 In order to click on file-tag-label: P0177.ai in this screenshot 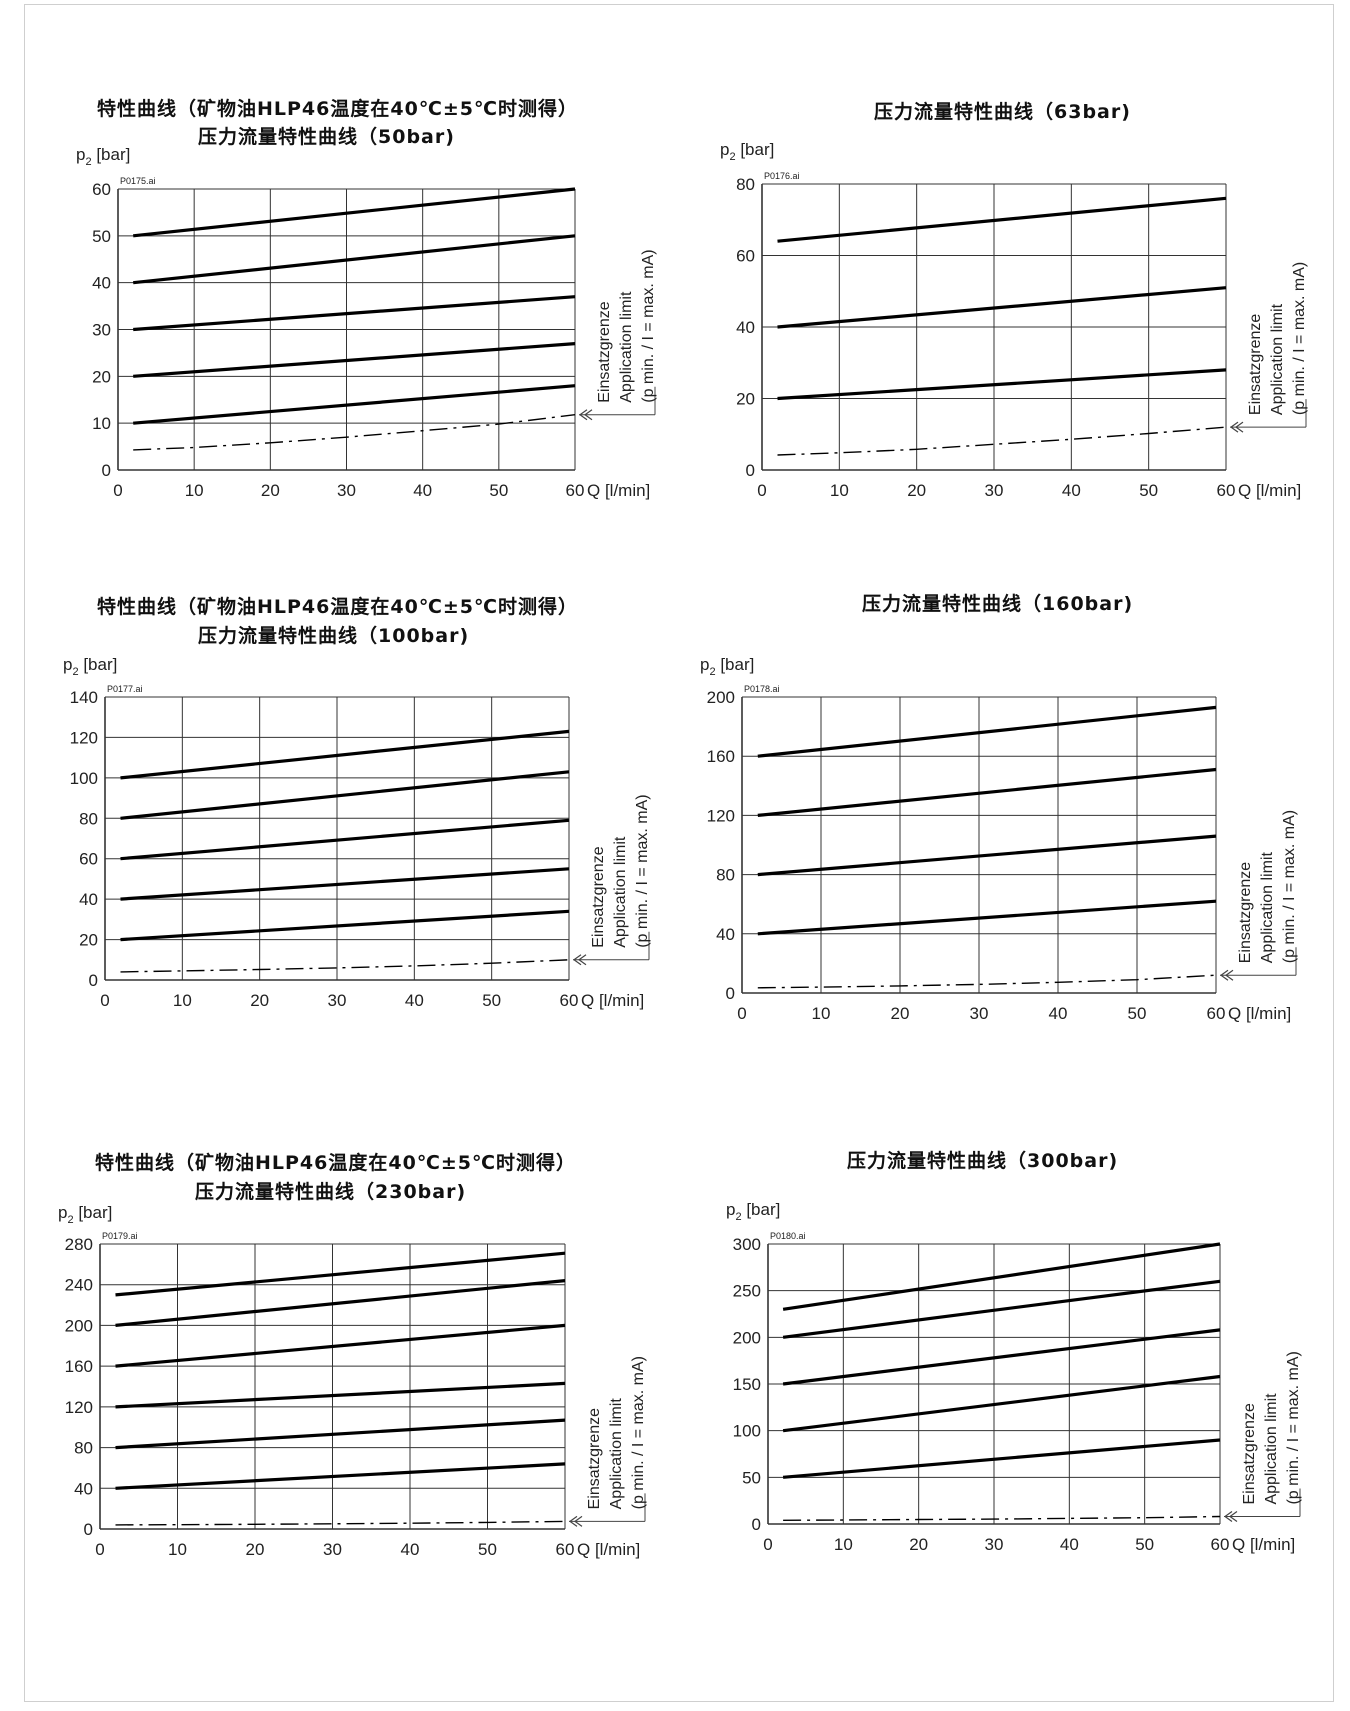, I will do `click(125, 689)`.